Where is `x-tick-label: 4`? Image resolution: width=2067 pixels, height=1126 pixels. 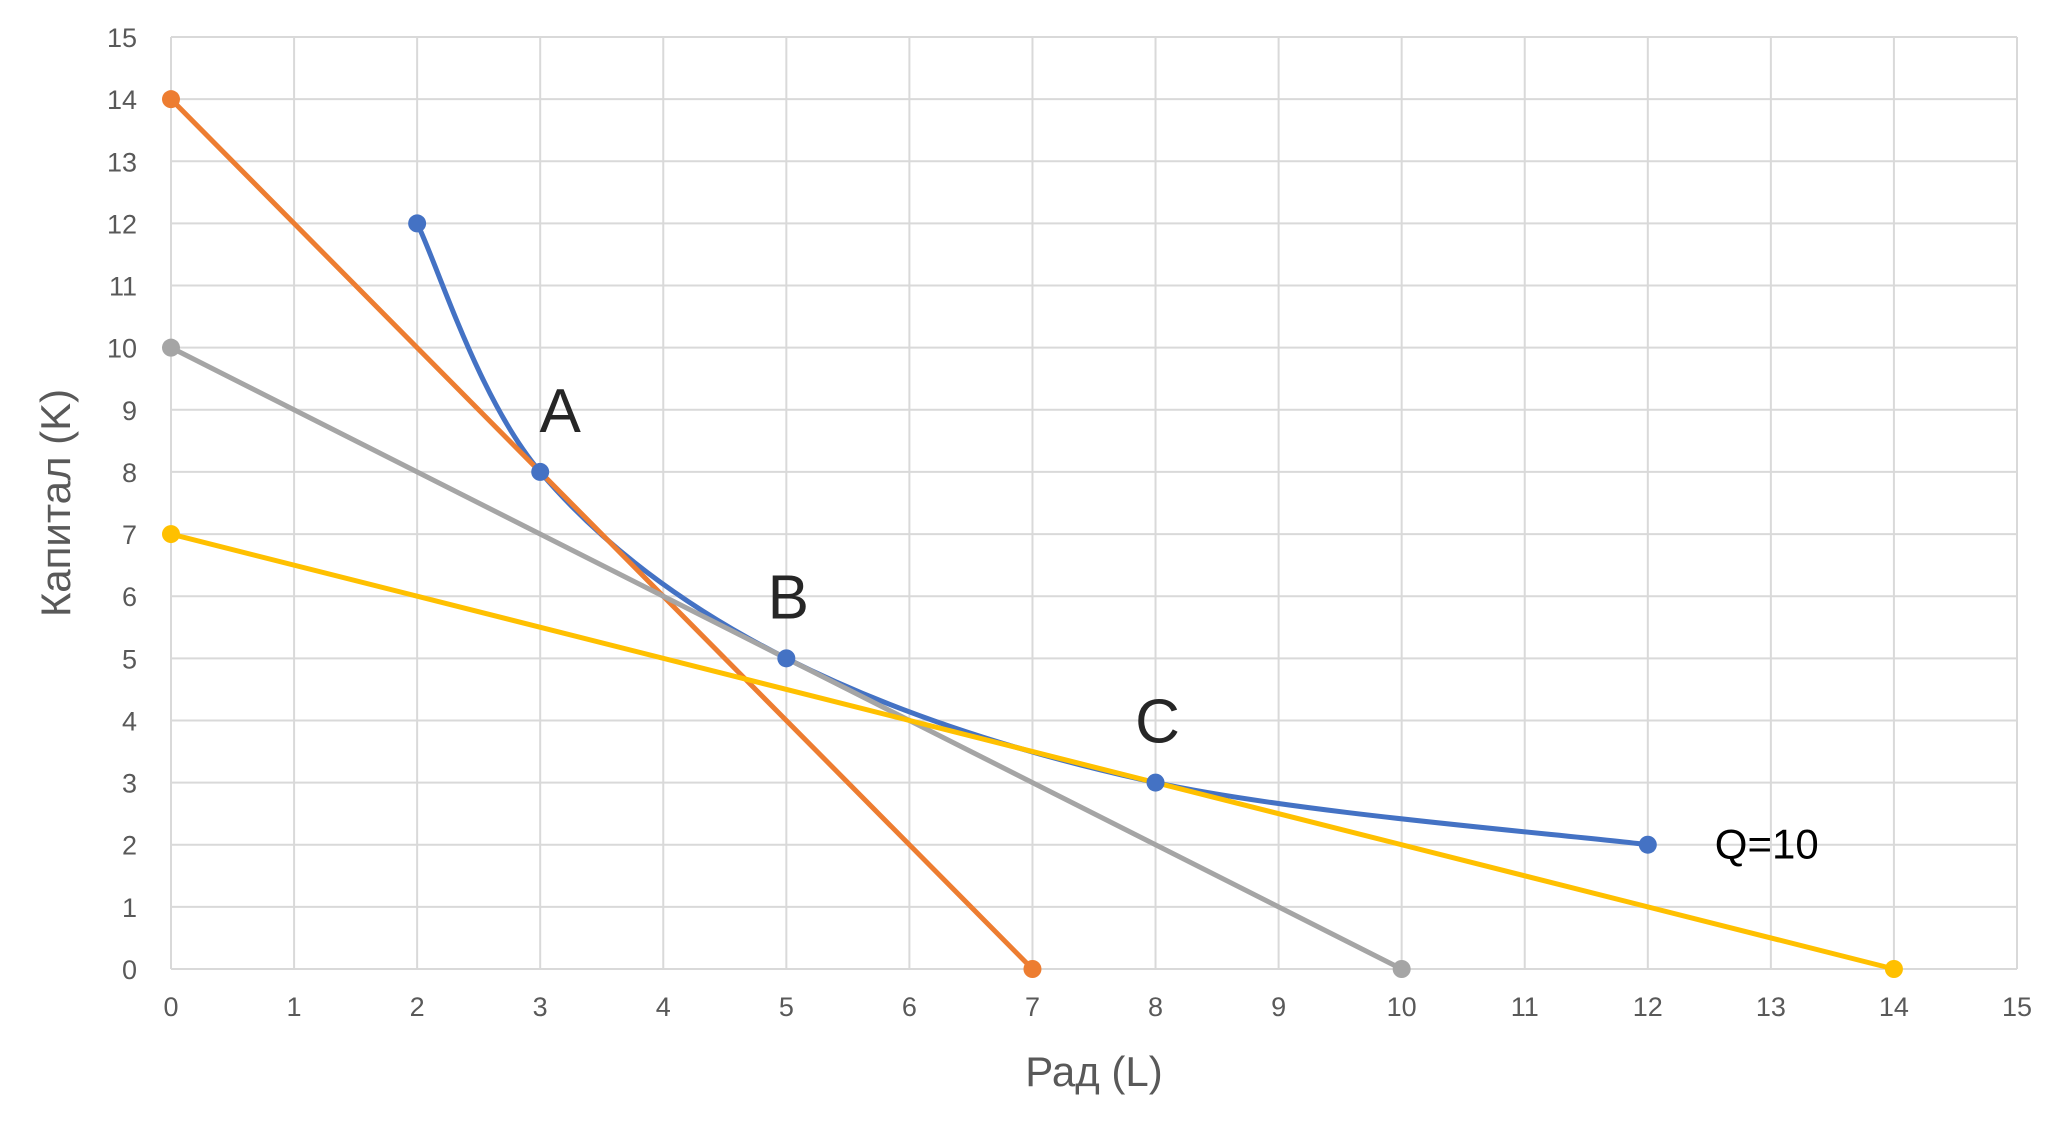 x-tick-label: 4 is located at coordinates (663, 1007).